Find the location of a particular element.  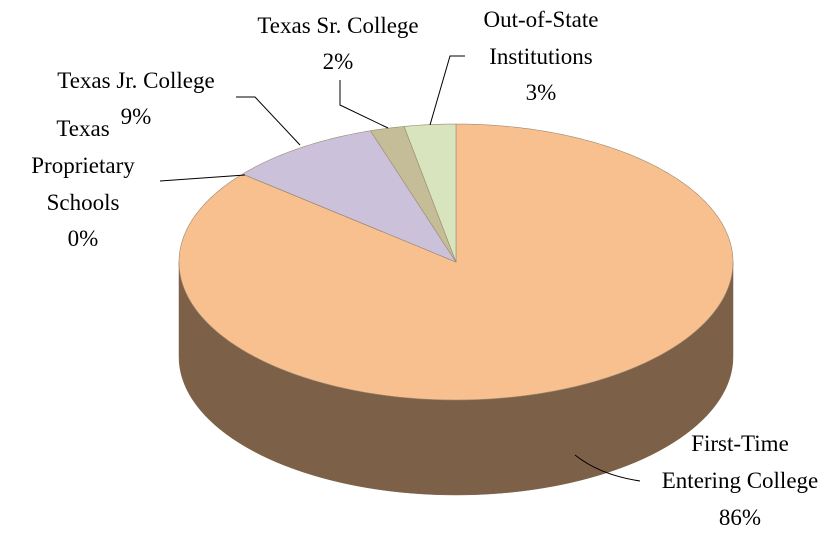

category-label: First-Time Entering College is located at coordinates (740, 462).